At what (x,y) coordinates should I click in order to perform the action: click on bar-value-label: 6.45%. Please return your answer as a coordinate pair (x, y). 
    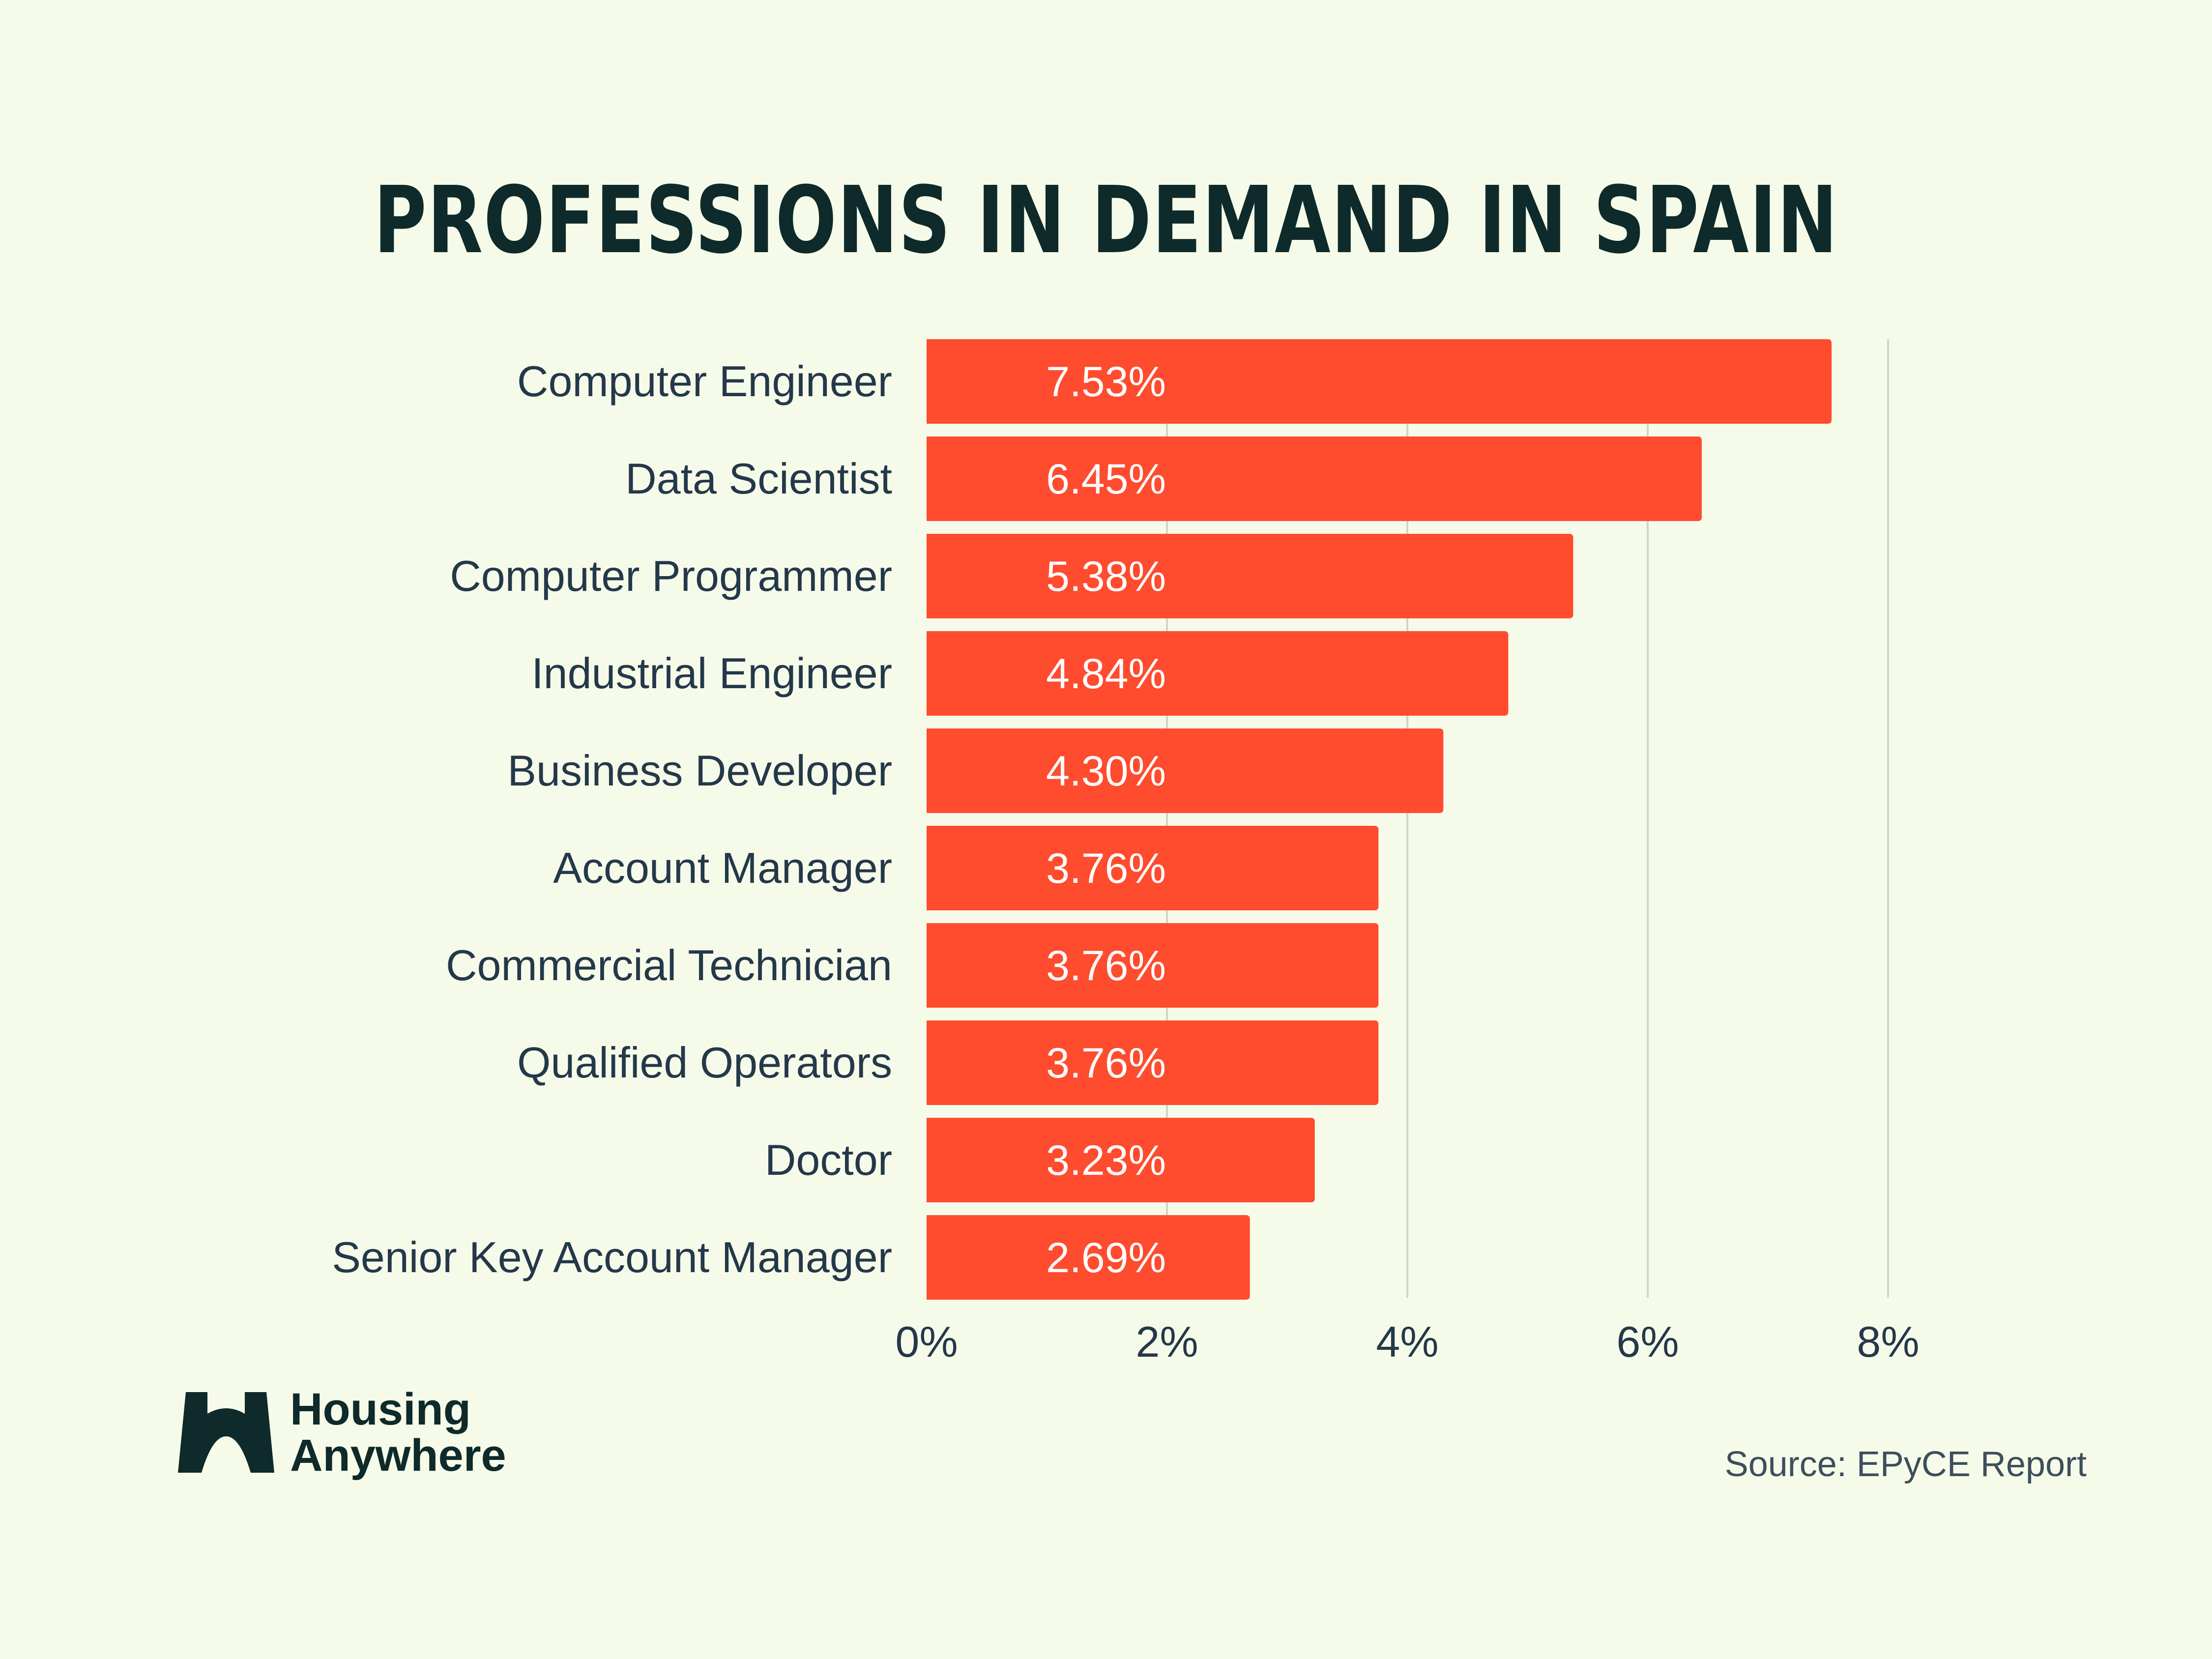
    Looking at the image, I should click on (1106, 480).